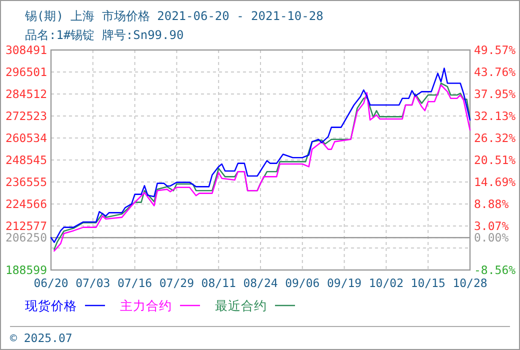 The height and width of the screenshot is (350, 520). I want to click on text: © 2025.07, so click(41, 338).